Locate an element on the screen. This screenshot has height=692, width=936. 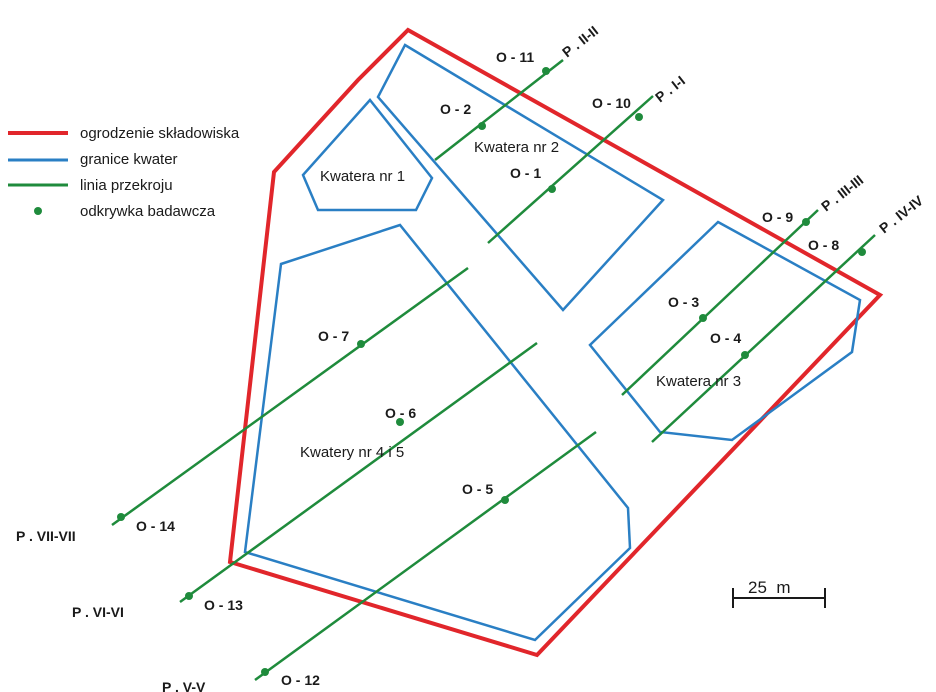
test-pit-o2 is located at coordinates (482, 126).